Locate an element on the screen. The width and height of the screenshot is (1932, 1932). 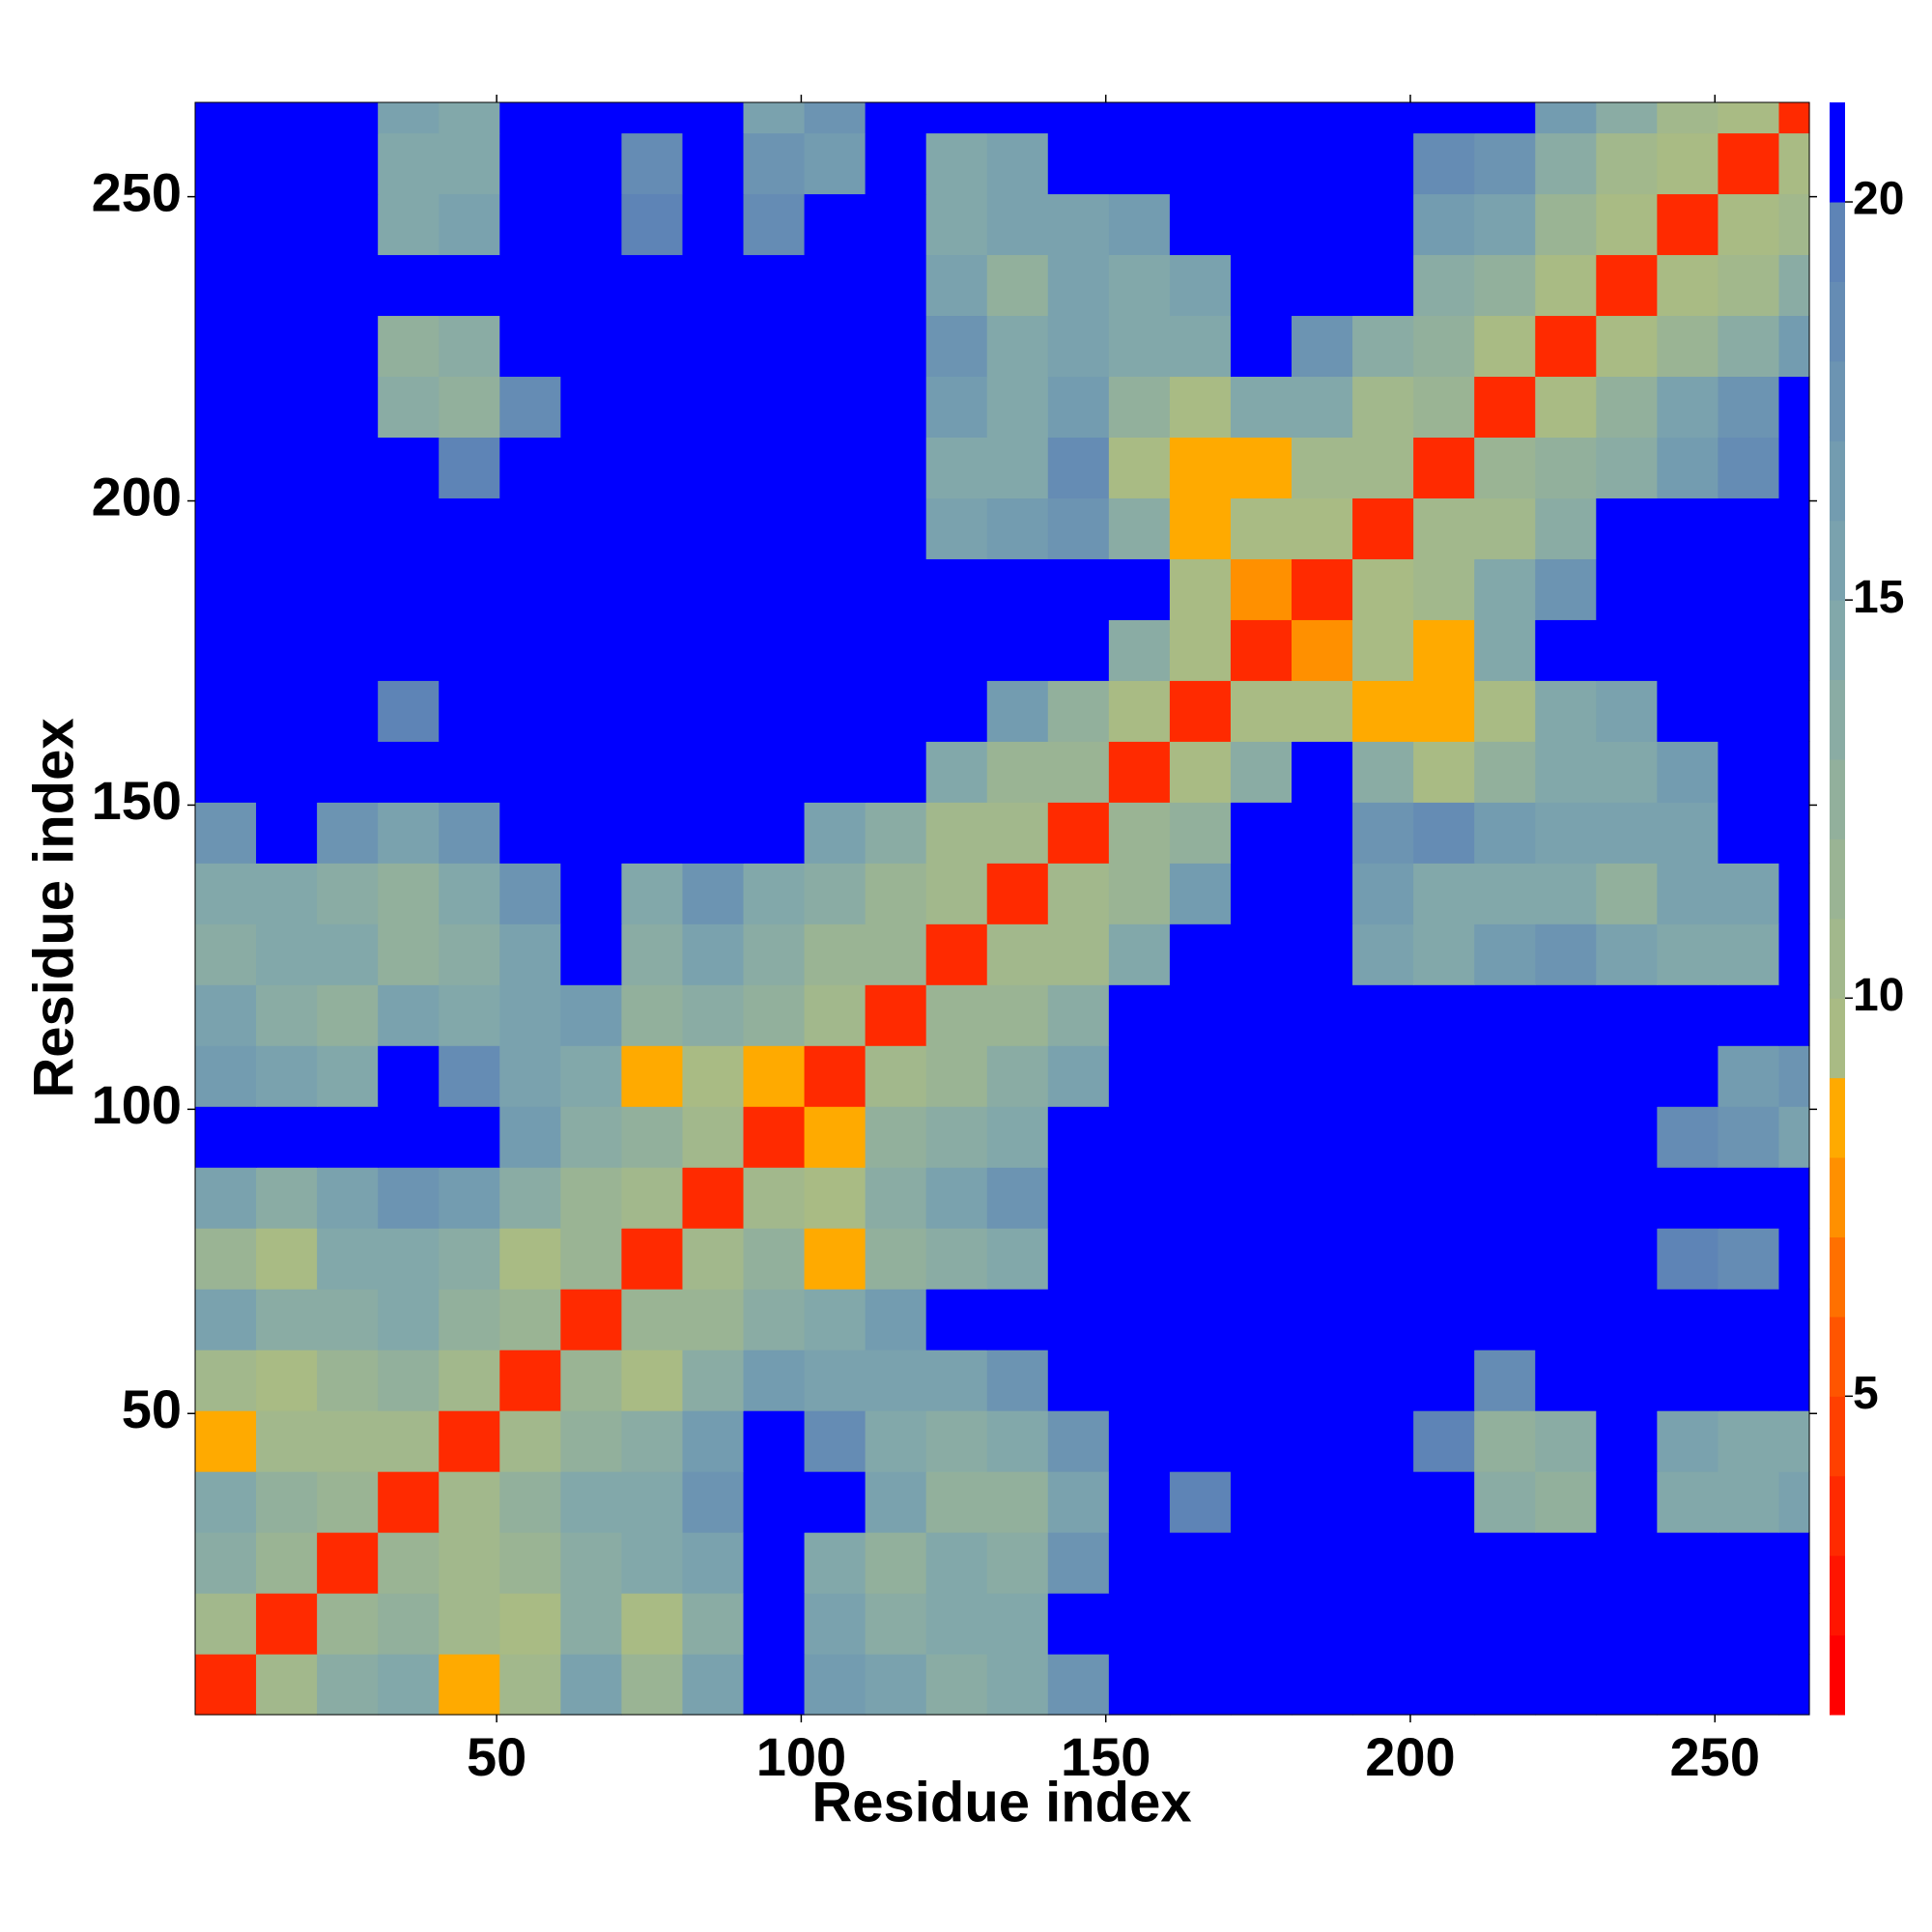
y-axis-label: Residue index is located at coordinates (53, 907).